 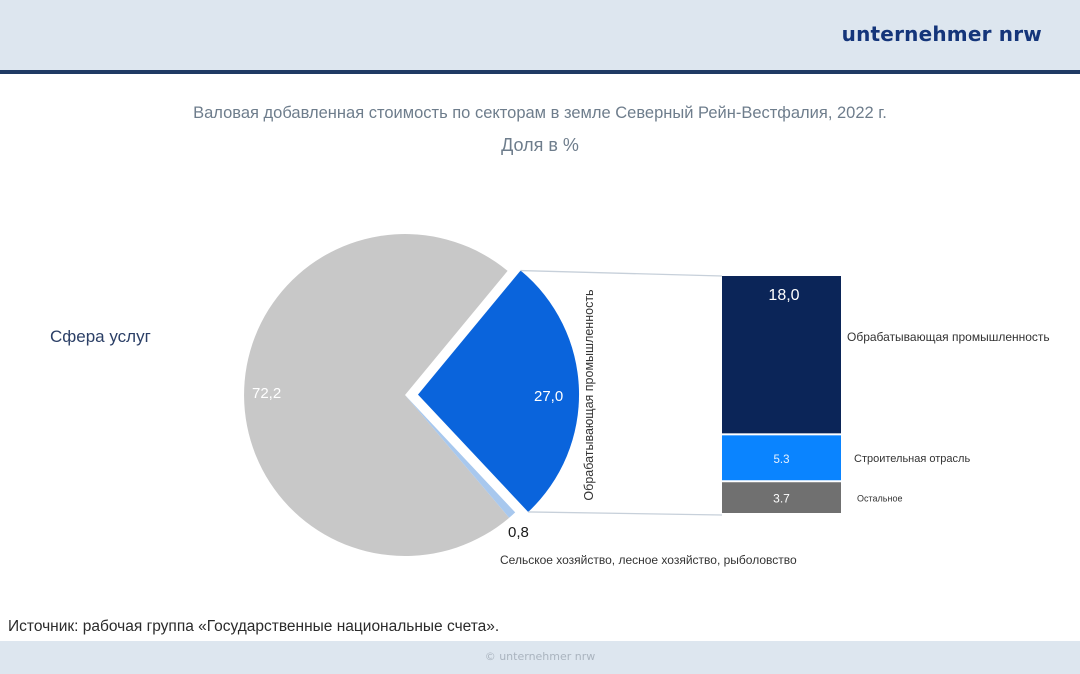 I want to click on footer-bar: © unternehmer nrw, so click(x=540, y=657).